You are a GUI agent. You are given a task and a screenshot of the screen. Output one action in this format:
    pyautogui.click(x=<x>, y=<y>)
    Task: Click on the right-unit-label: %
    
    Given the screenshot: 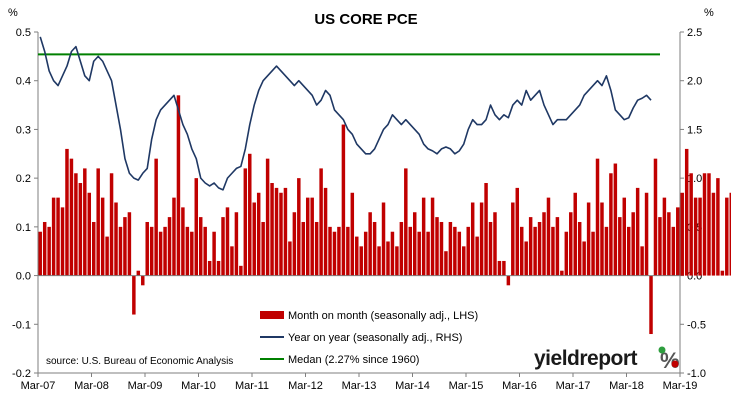 What is the action you would take?
    pyautogui.click(x=709, y=13)
    